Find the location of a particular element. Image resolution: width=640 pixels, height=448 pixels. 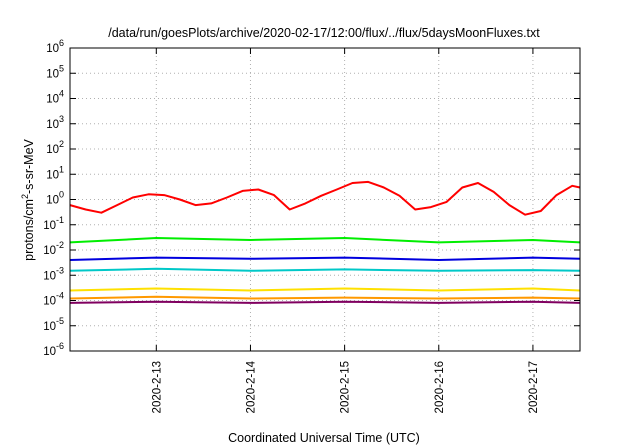

y-tick-label: 10⁻¹ is located at coordinates (53, 223).